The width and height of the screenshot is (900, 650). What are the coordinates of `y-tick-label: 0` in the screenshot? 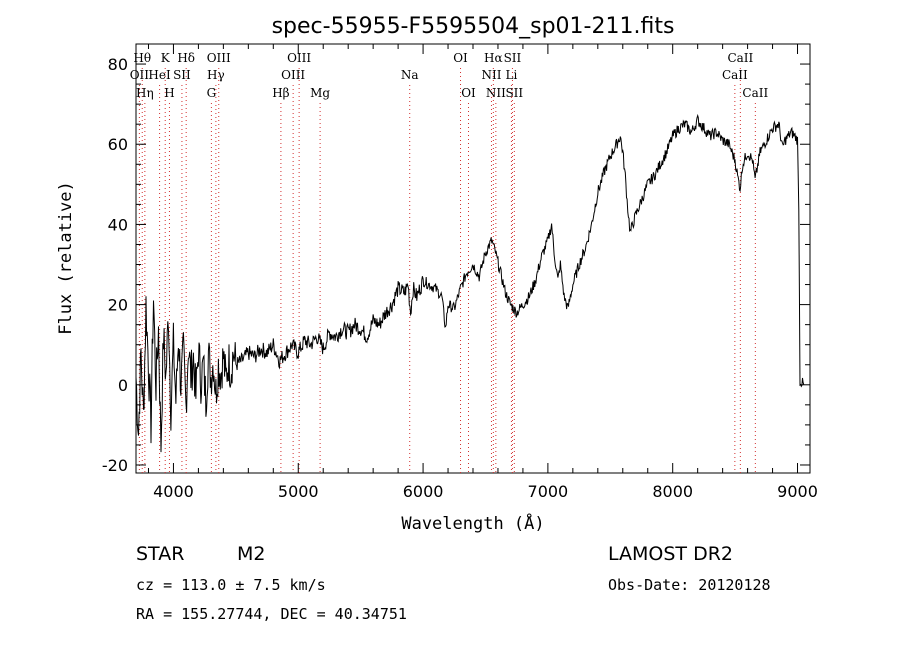 It's located at (123, 385).